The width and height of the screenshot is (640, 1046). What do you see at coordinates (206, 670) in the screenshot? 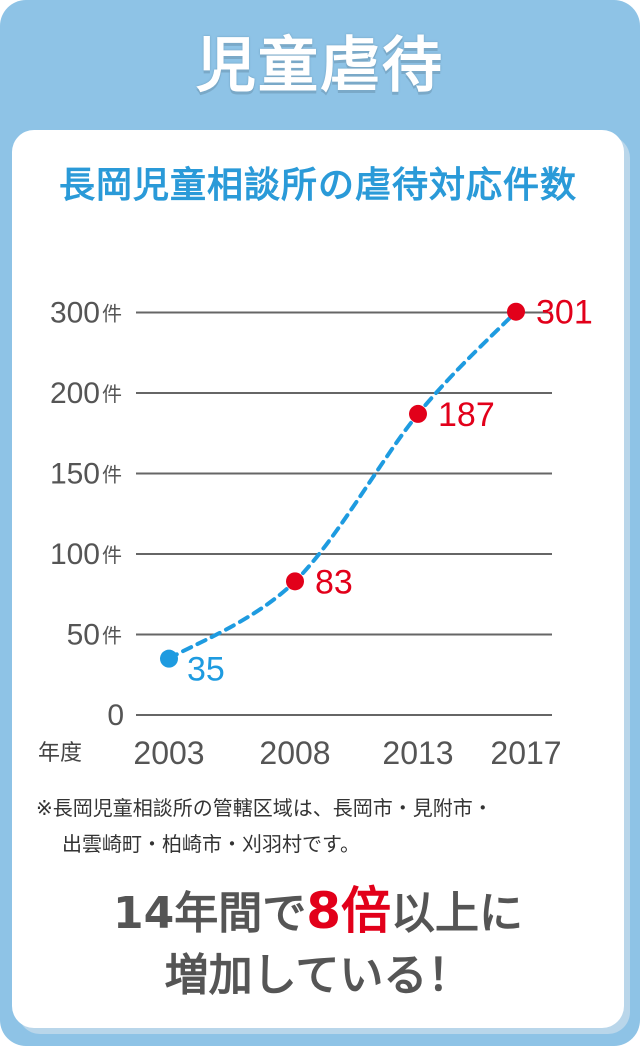
I see `data-label: 35` at bounding box center [206, 670].